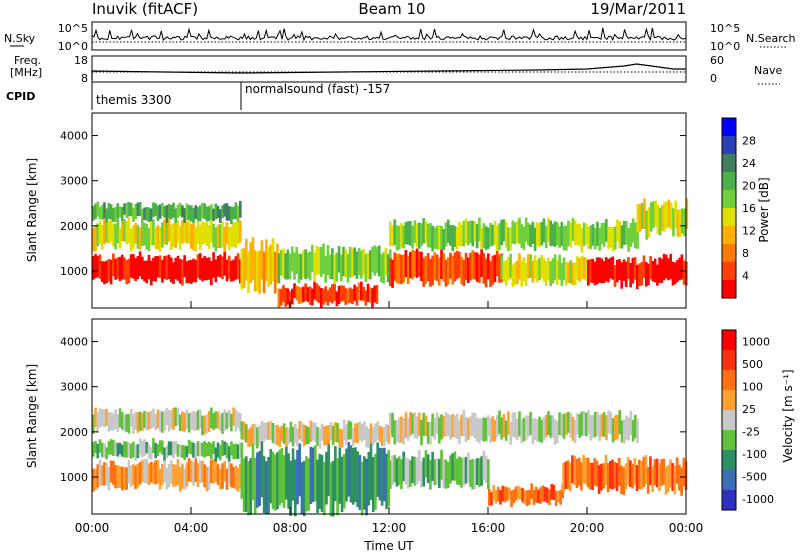 The height and width of the screenshot is (554, 800). What do you see at coordinates (396, 69) in the screenshot?
I see `frequency-panel: Freq. [MHz] 18 8 60 0 Nave` at bounding box center [396, 69].